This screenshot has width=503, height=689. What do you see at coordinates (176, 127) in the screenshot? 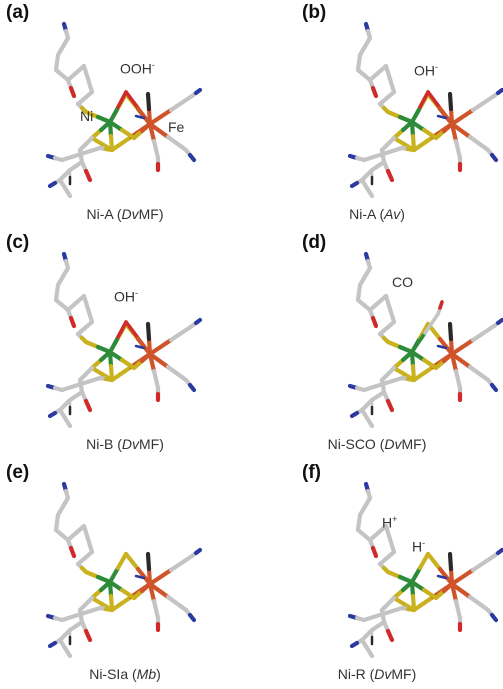
I see `annotation-fe: Fe` at bounding box center [176, 127].